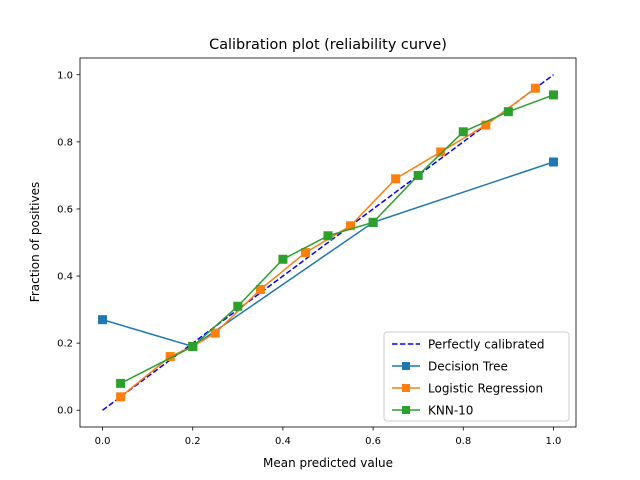 This screenshot has height=480, width=640. I want to click on legend-label: Decision Tree, so click(468, 367).